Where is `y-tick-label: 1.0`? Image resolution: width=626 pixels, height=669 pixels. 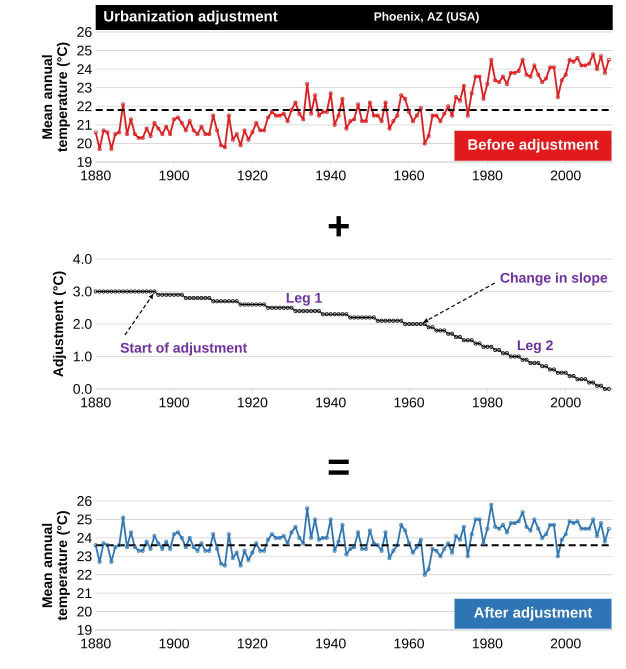 y-tick-label: 1.0 is located at coordinates (83, 357).